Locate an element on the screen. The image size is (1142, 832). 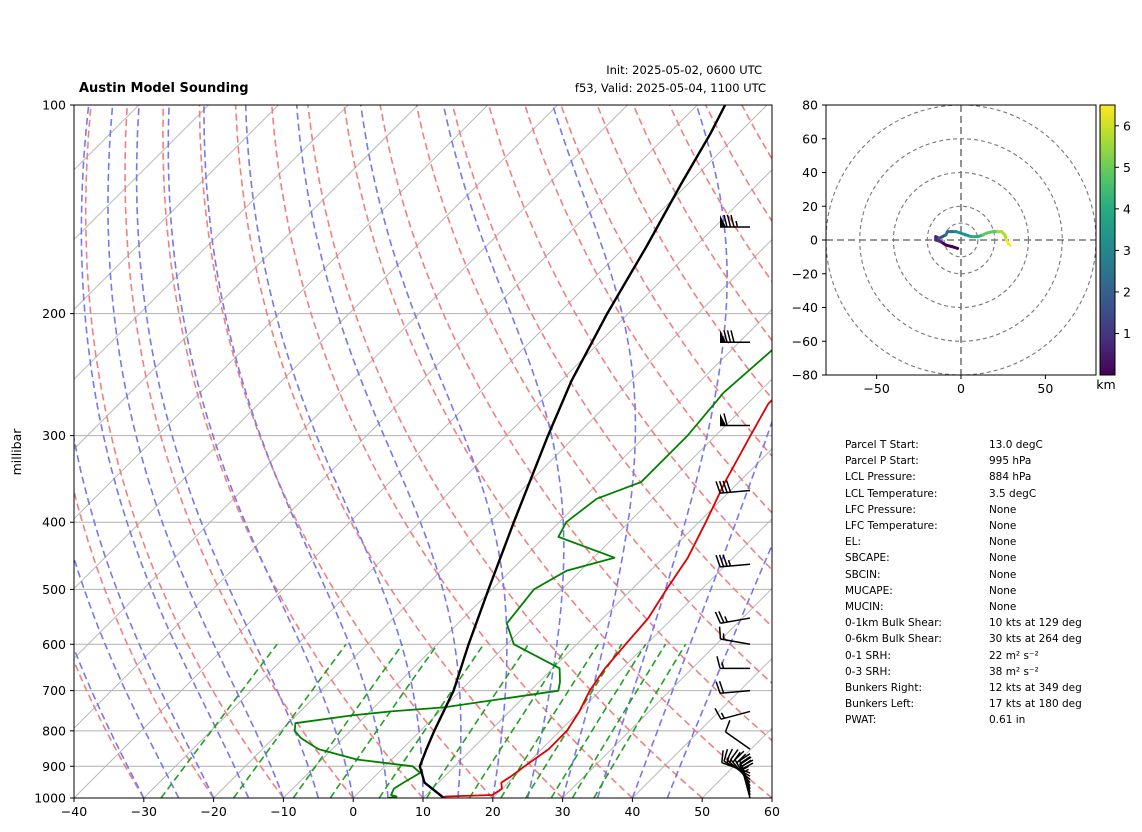
y-tick-label: 1000 is located at coordinates (50, 798).